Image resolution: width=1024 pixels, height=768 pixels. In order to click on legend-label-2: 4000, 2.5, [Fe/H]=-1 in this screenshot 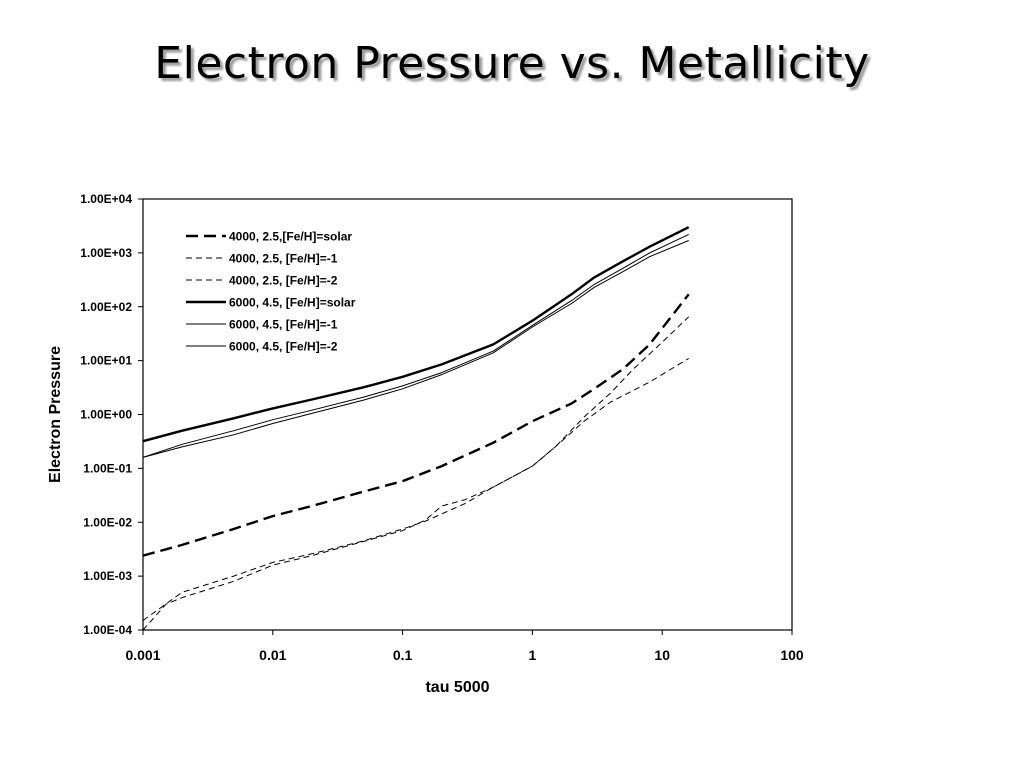, I will do `click(283, 259)`.